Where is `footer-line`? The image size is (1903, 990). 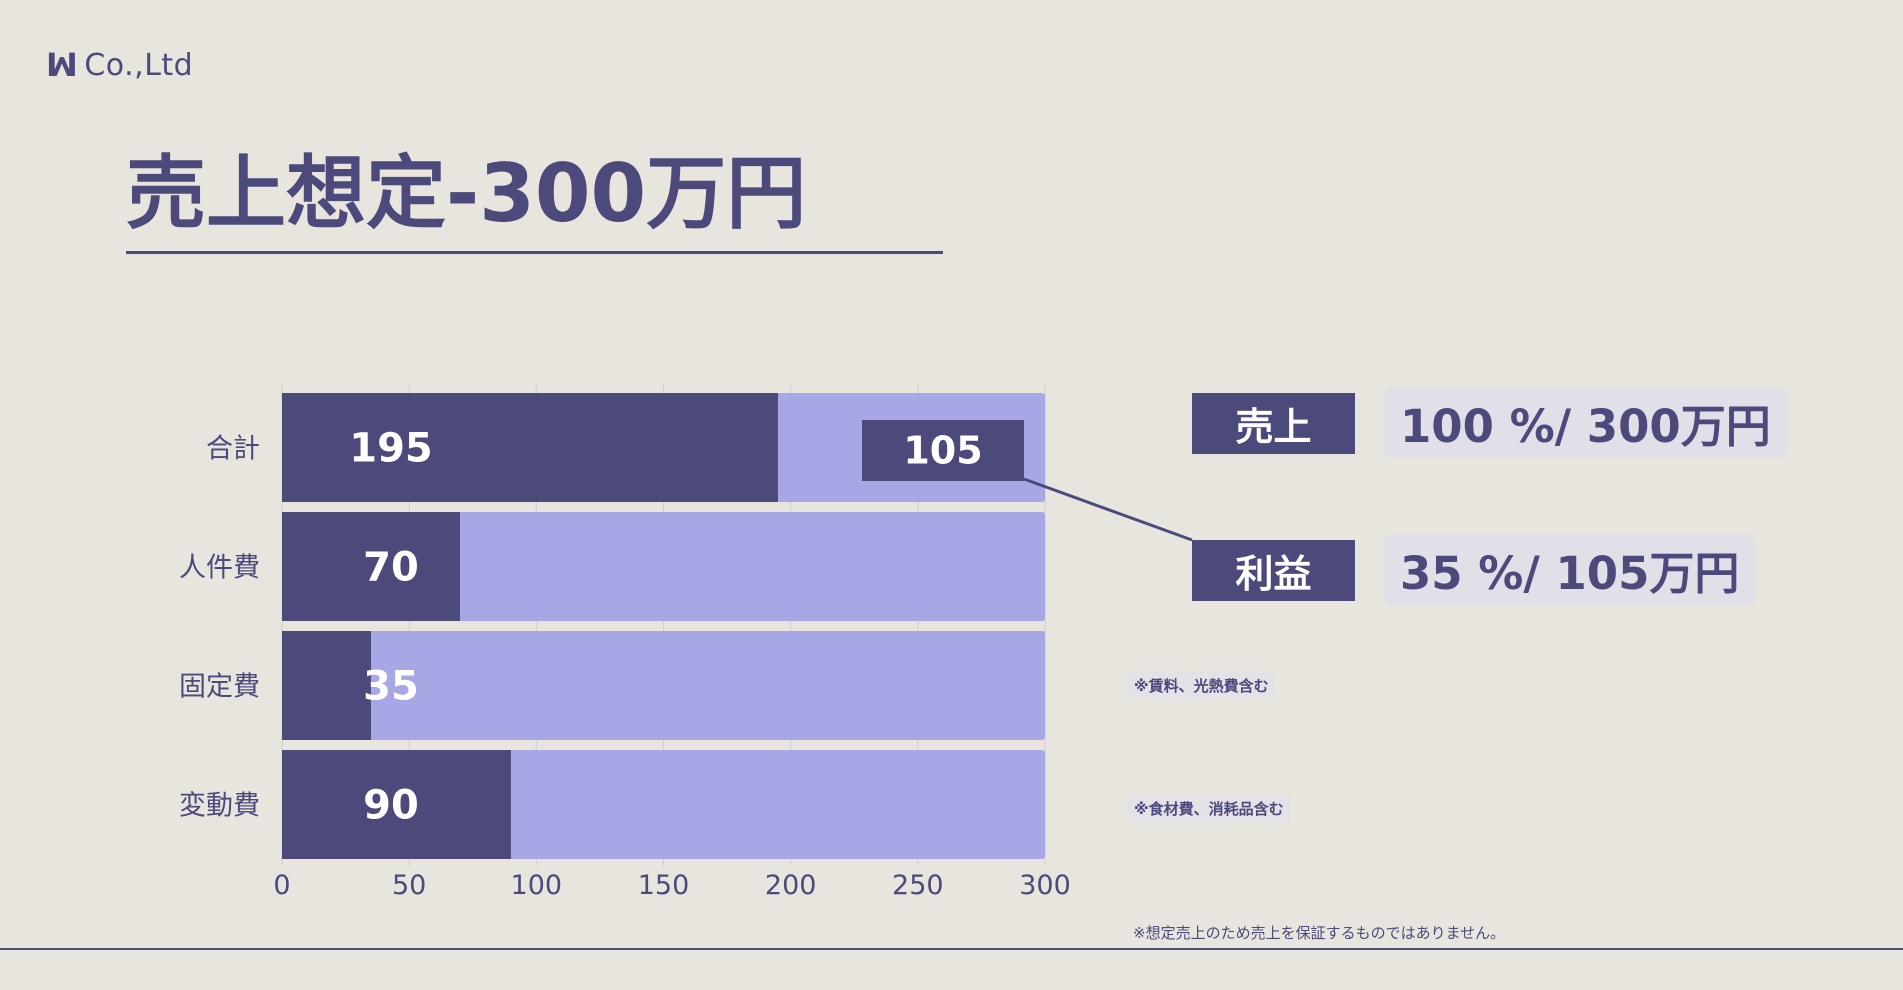 footer-line is located at coordinates (951, 949).